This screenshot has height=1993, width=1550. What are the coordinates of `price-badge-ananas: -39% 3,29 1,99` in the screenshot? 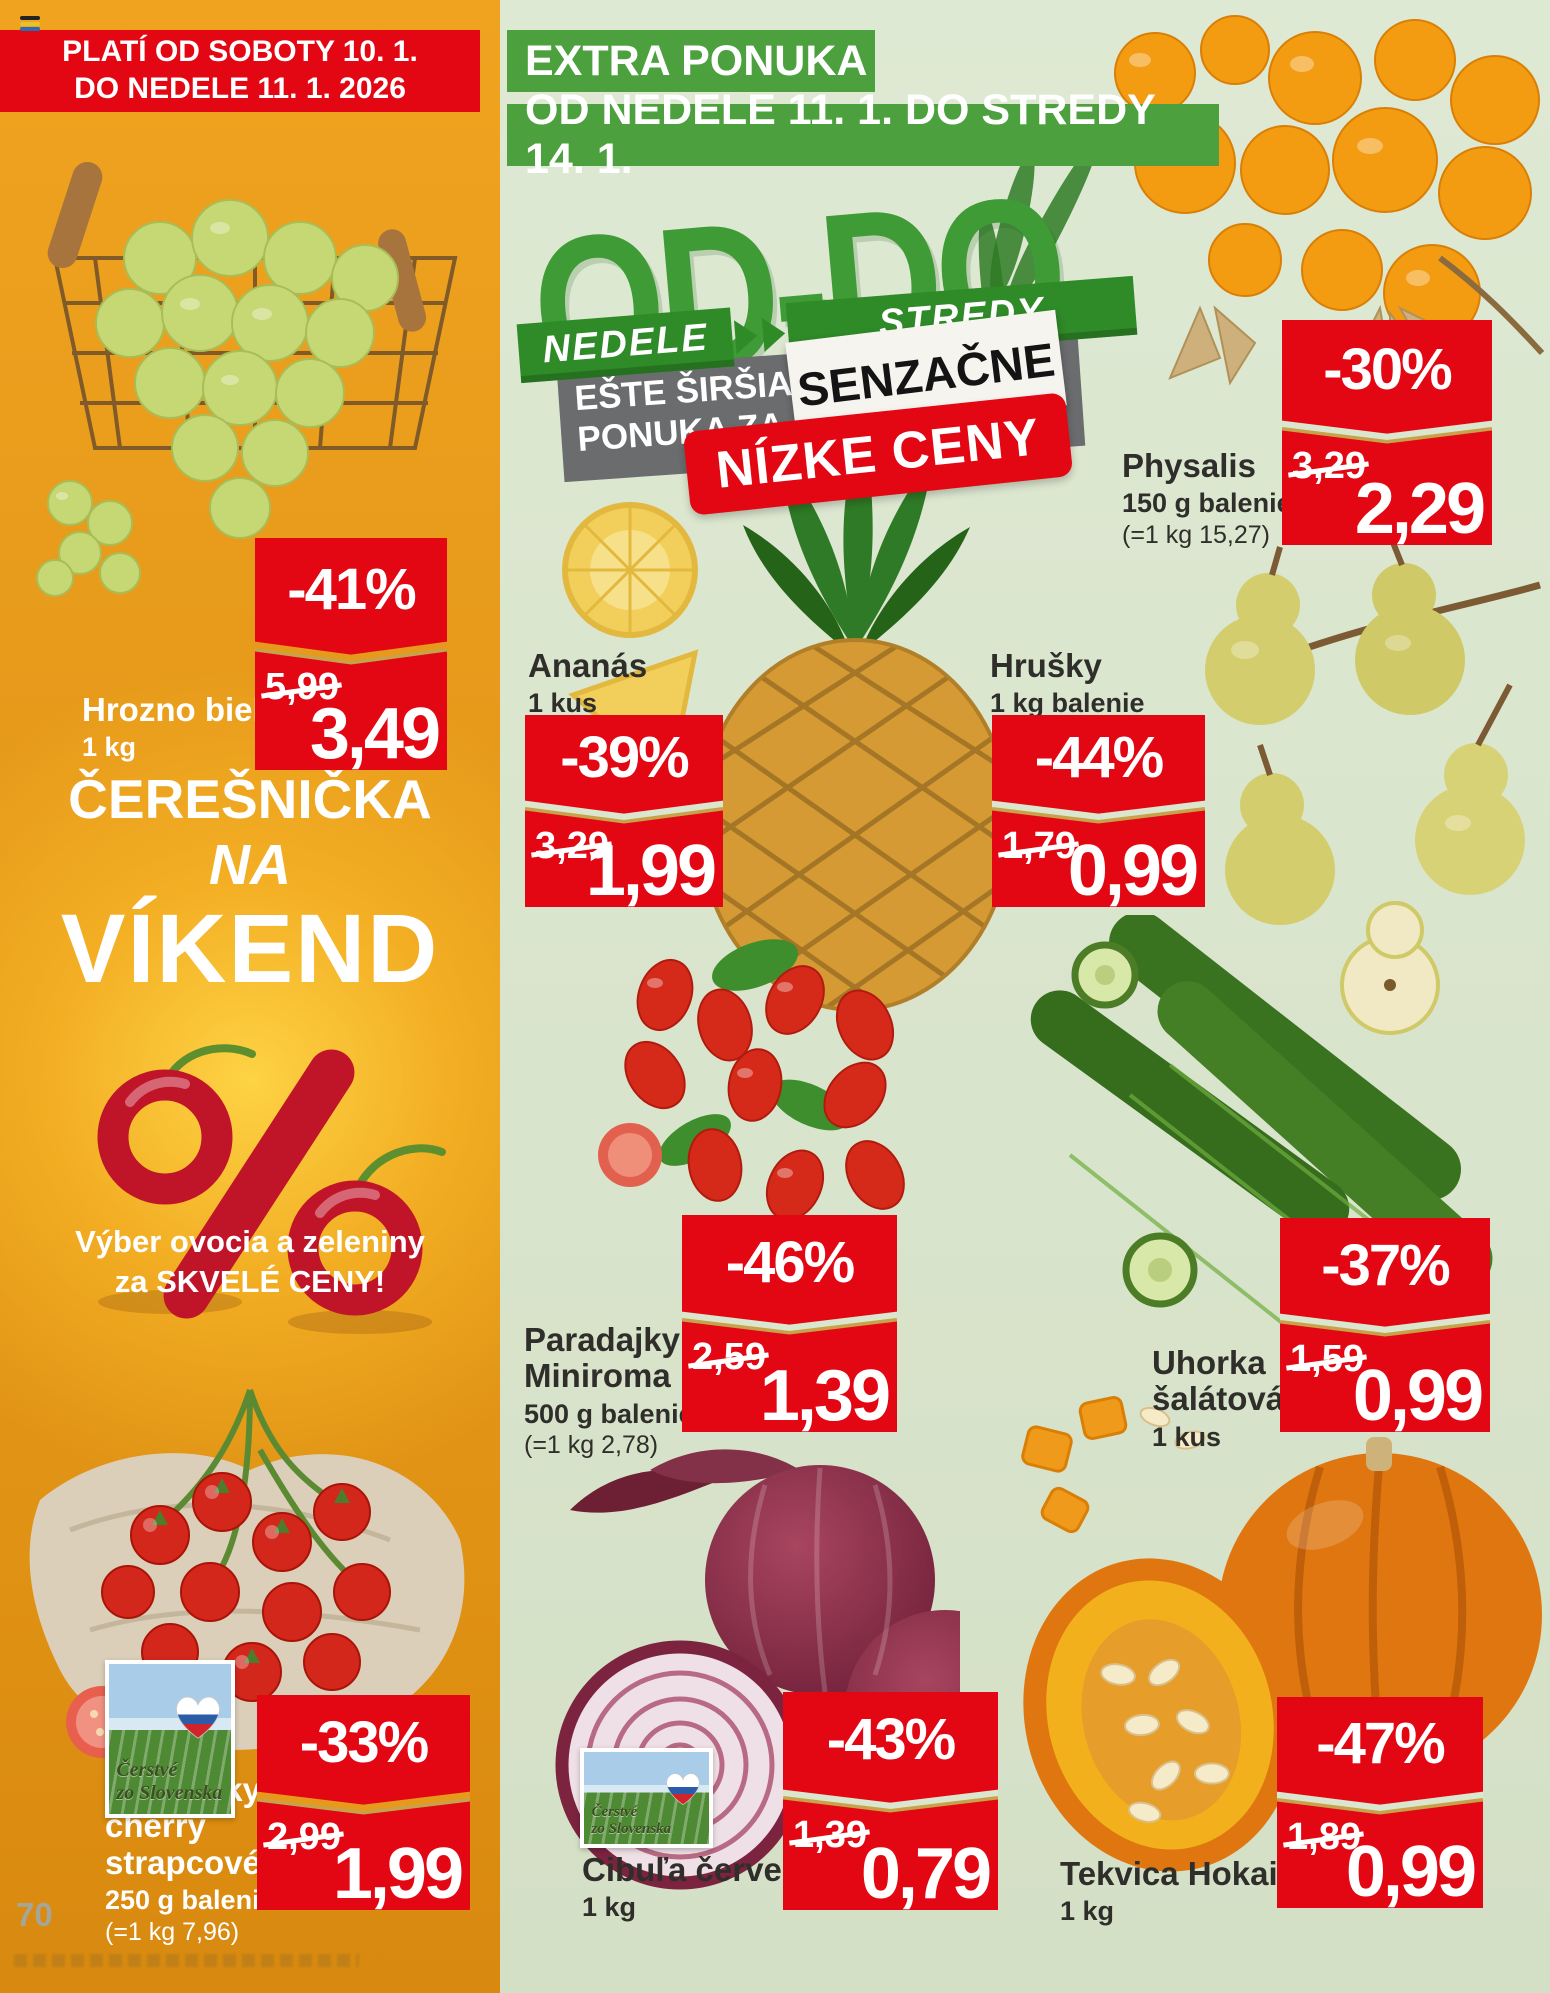 It's located at (624, 811).